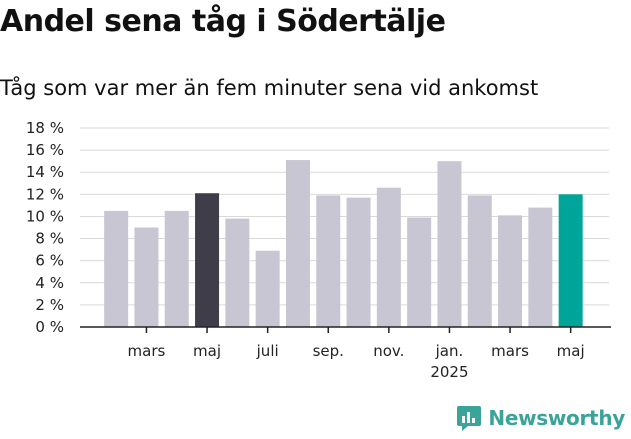 The image size is (631, 439). I want to click on y-tick-label: 2 %, so click(49, 305).